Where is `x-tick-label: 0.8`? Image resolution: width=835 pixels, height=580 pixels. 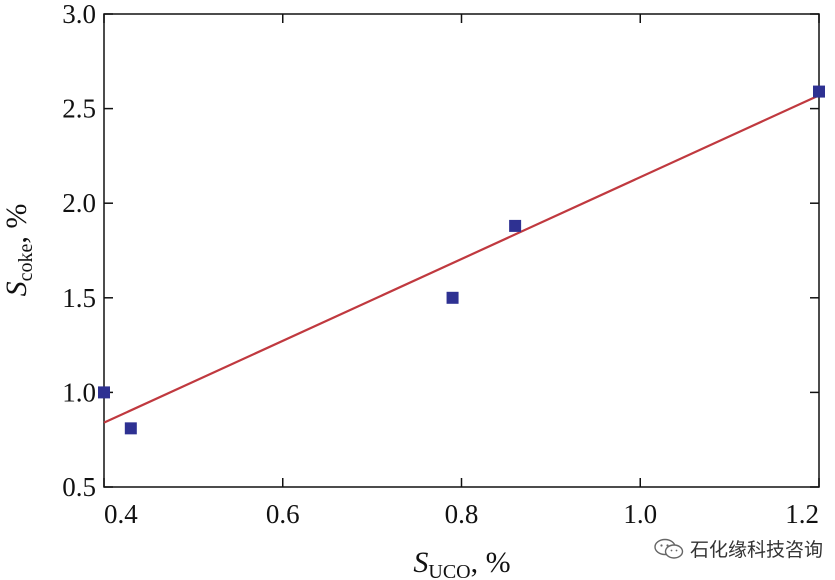 x-tick-label: 0.8 is located at coordinates (462, 514).